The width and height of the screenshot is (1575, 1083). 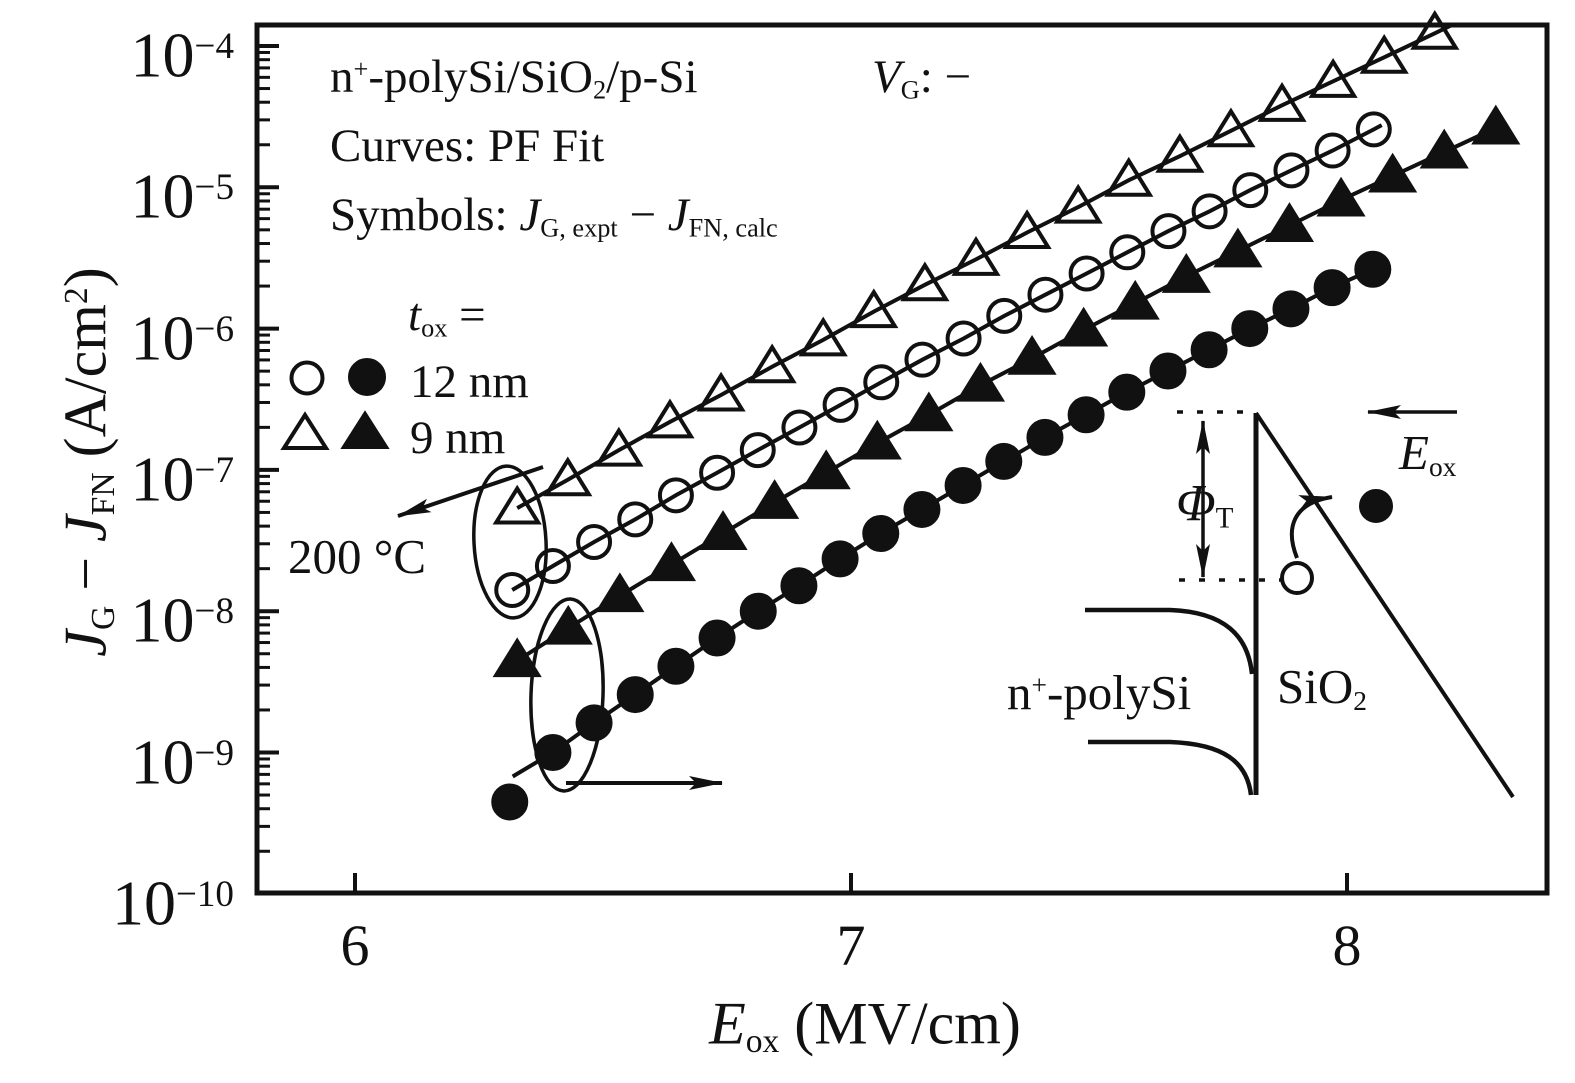 What do you see at coordinates (415, 315) in the screenshot?
I see `tox-var: t` at bounding box center [415, 315].